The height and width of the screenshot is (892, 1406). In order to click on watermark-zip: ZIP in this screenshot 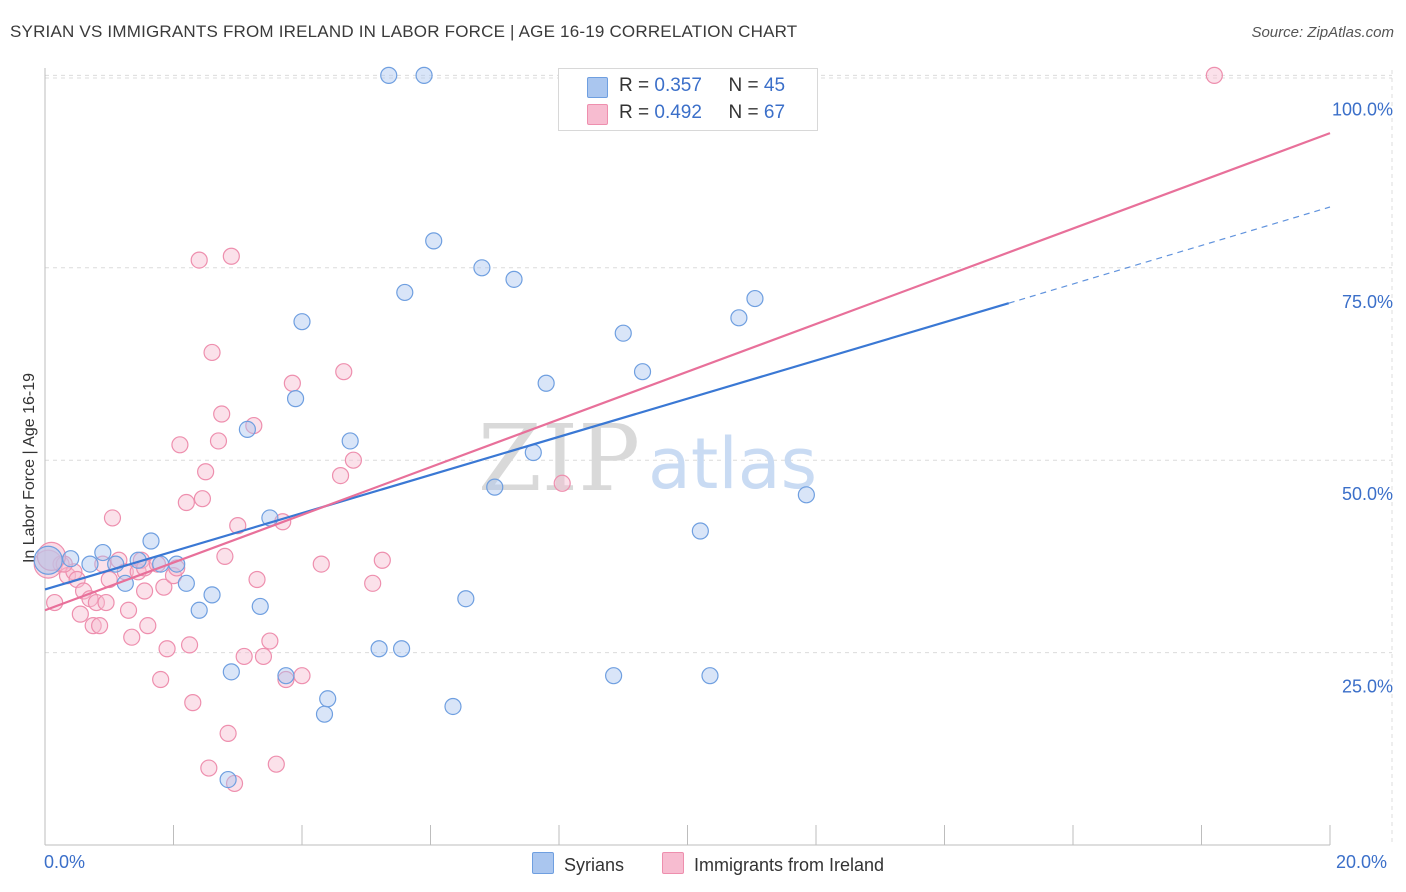, I will do `click(559, 458)`.